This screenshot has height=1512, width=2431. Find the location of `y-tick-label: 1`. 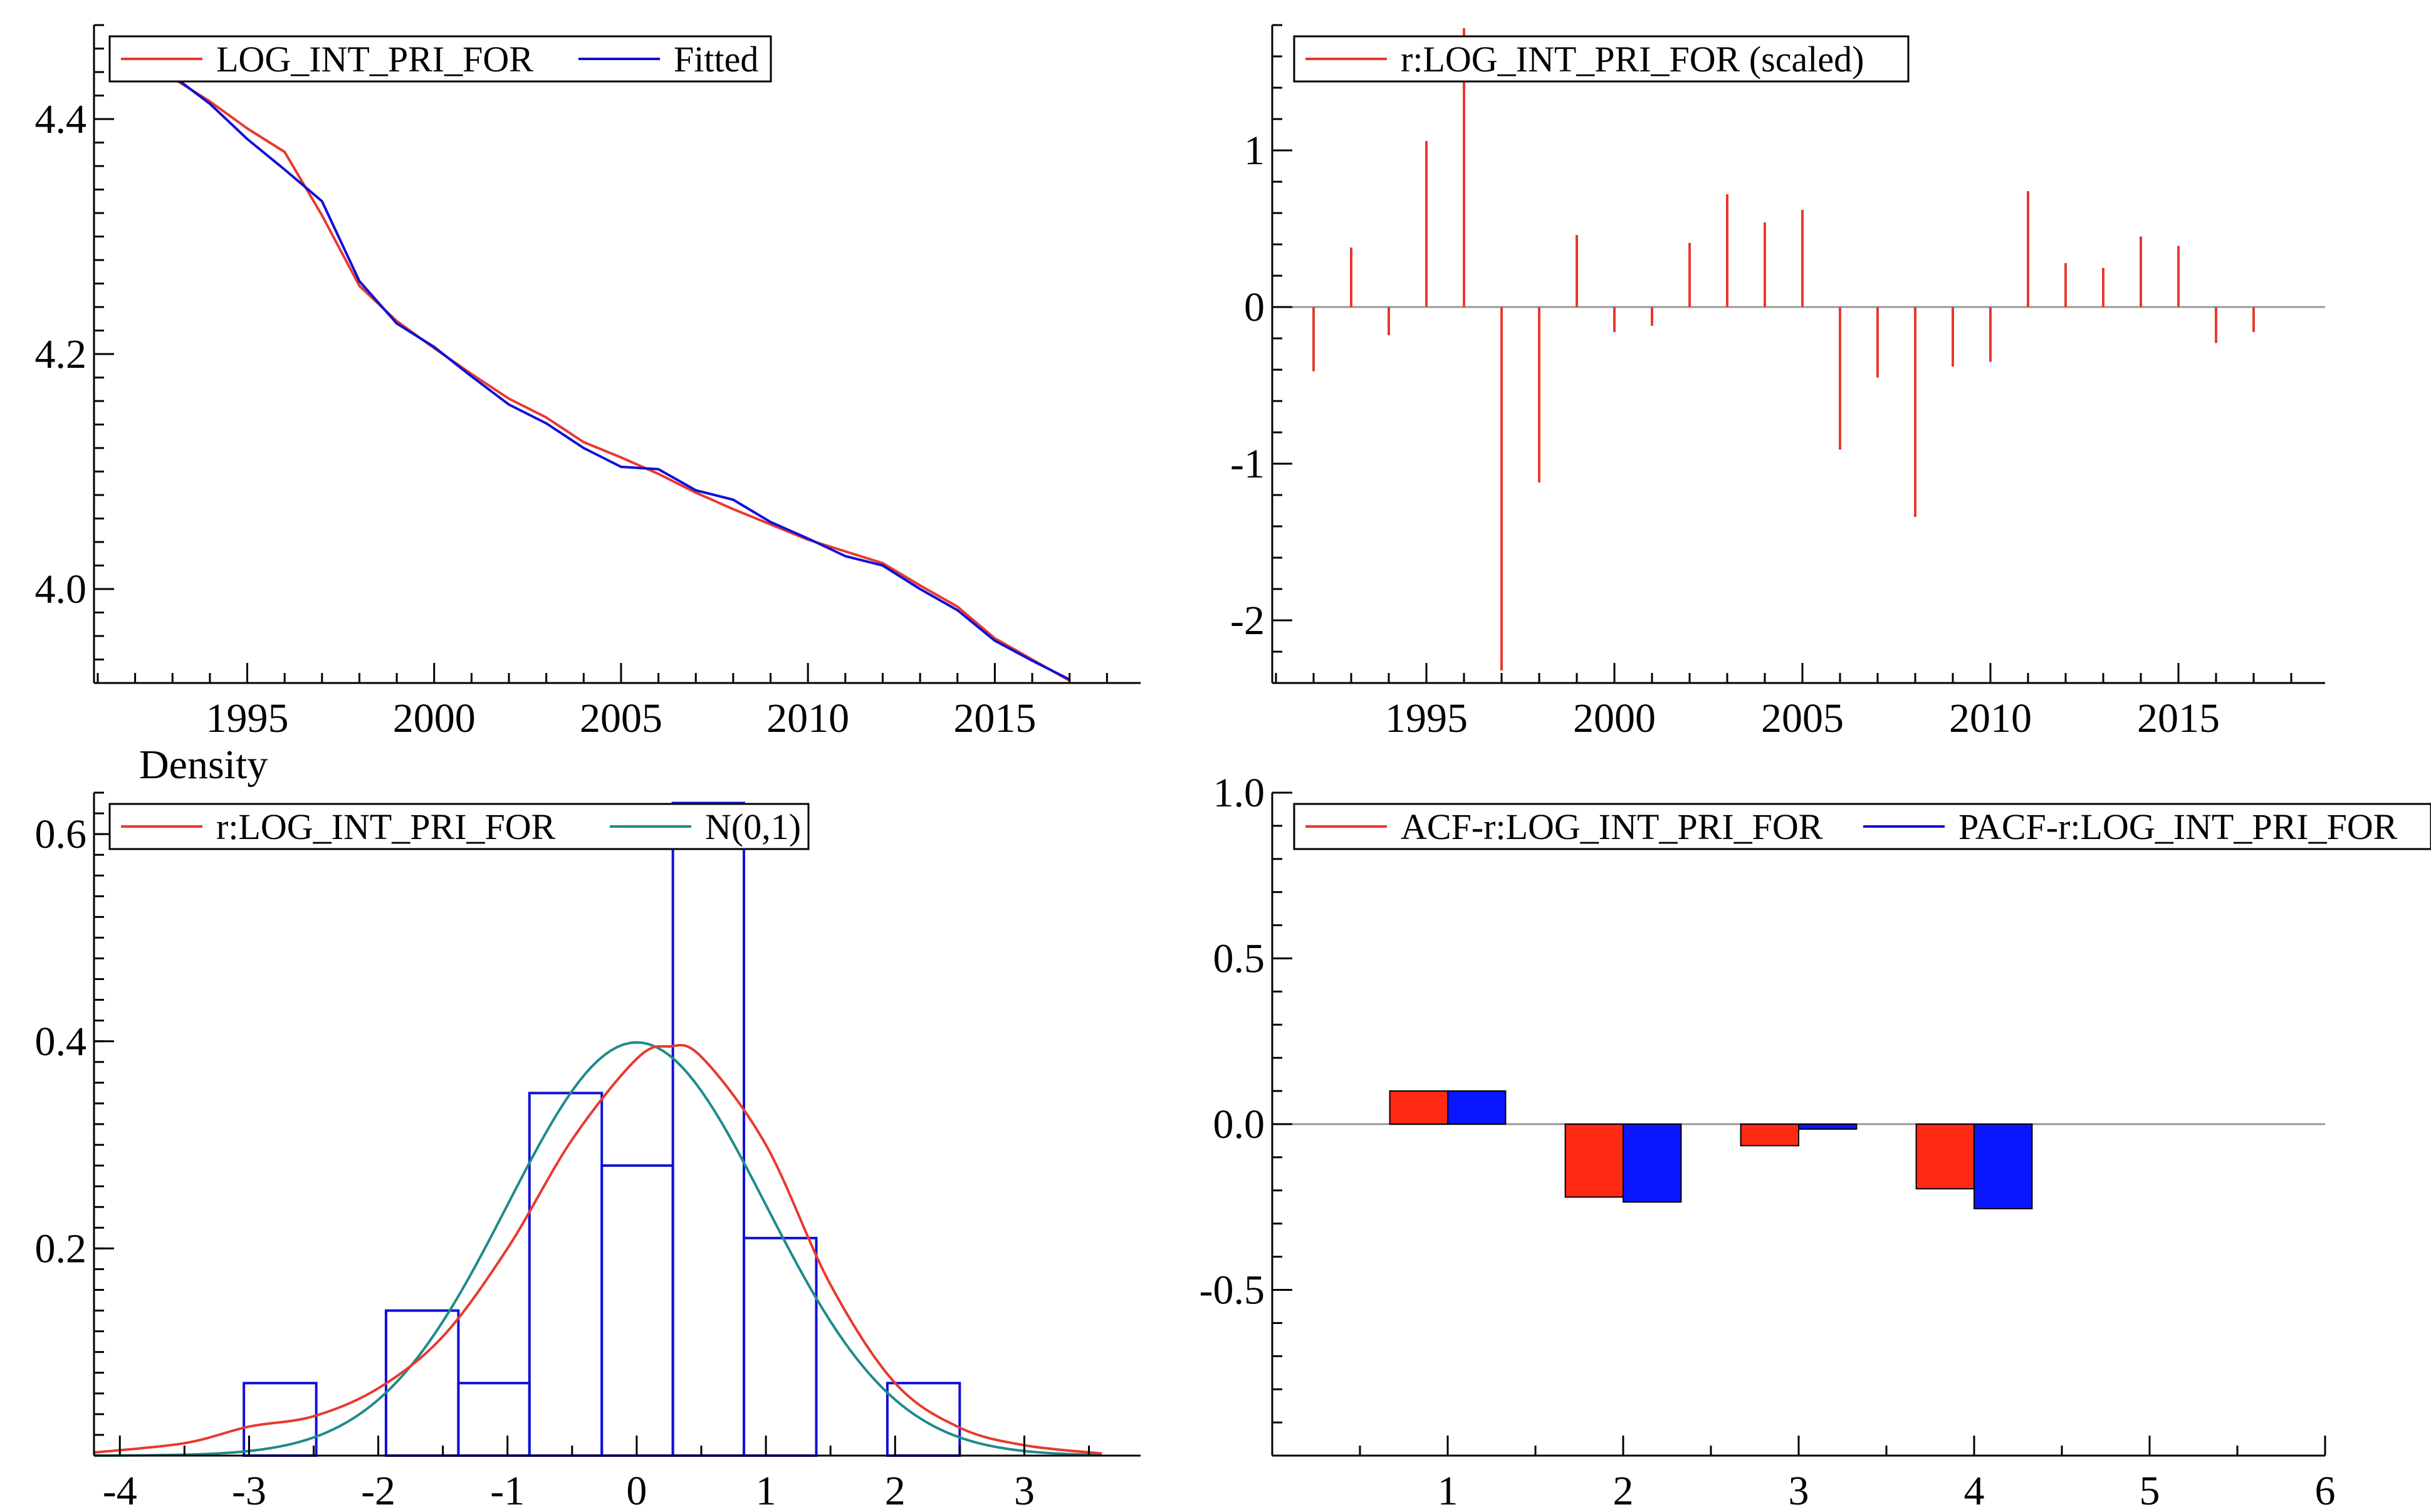

y-tick-label: 1 is located at coordinates (1254, 151).